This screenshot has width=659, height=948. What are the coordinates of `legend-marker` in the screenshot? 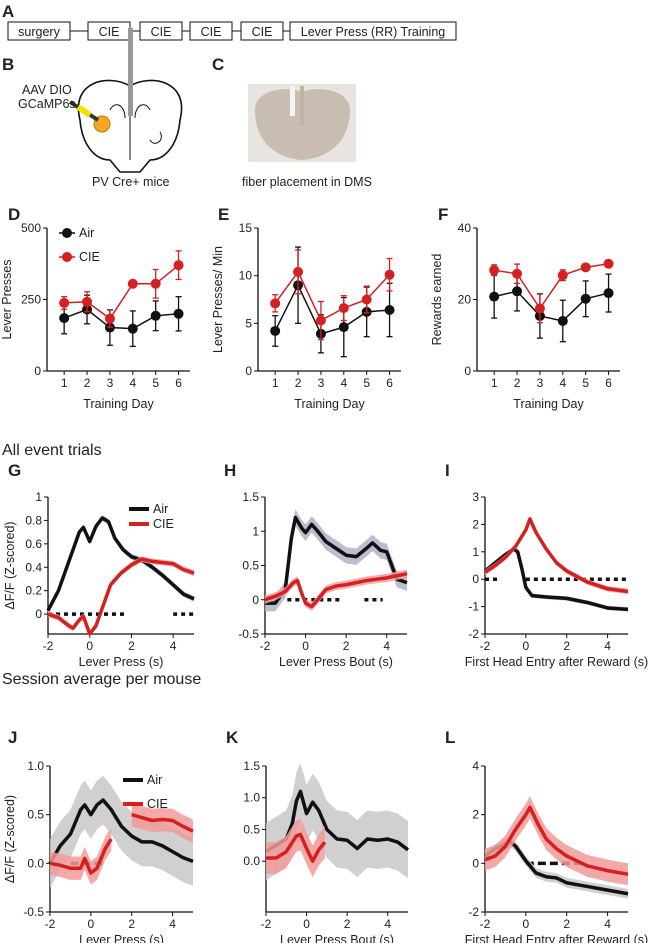 It's located at (67, 233).